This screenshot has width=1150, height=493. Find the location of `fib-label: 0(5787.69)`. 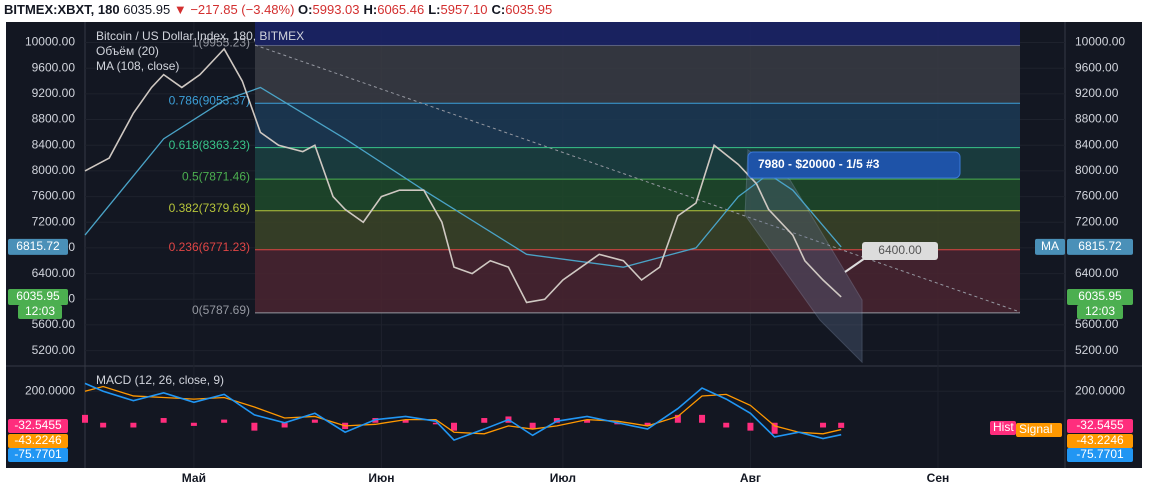

fib-label: 0(5787.69) is located at coordinates (221, 310).